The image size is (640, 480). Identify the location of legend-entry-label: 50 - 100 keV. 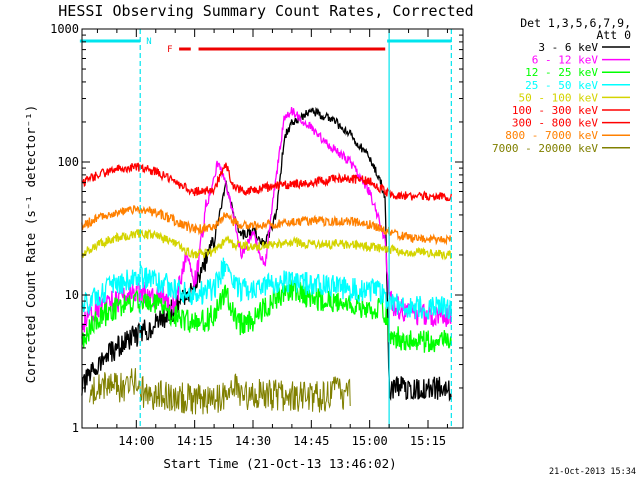
(559, 97).